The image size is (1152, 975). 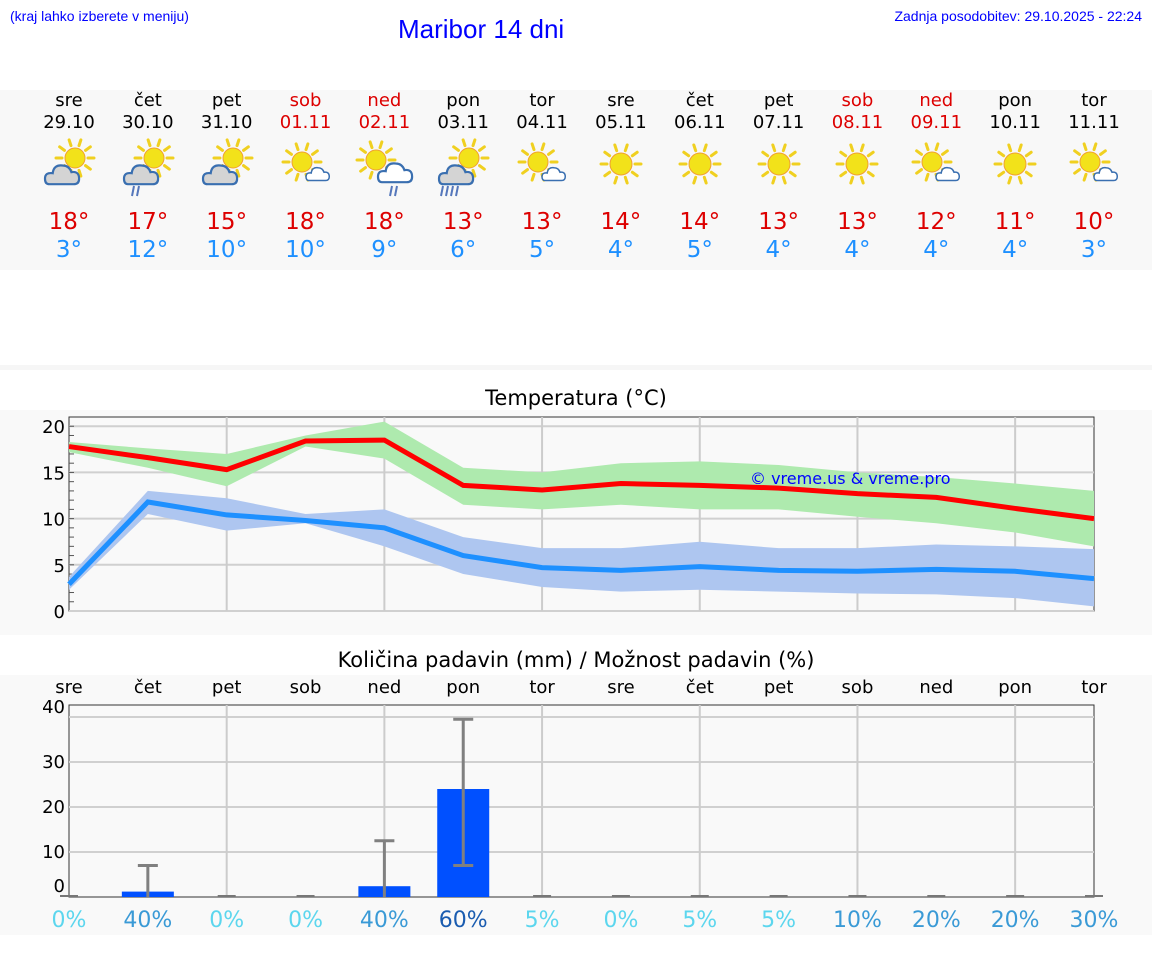 I want to click on max-range-band, so click(x=581, y=484).